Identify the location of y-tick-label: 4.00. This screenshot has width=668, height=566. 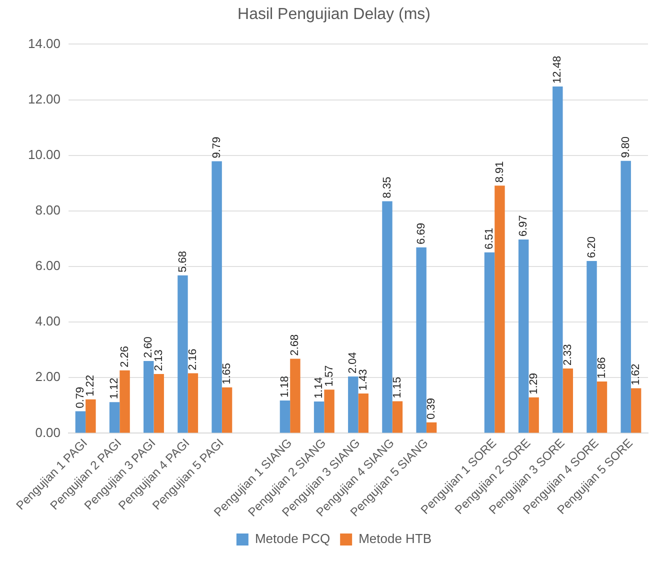
(48, 321).